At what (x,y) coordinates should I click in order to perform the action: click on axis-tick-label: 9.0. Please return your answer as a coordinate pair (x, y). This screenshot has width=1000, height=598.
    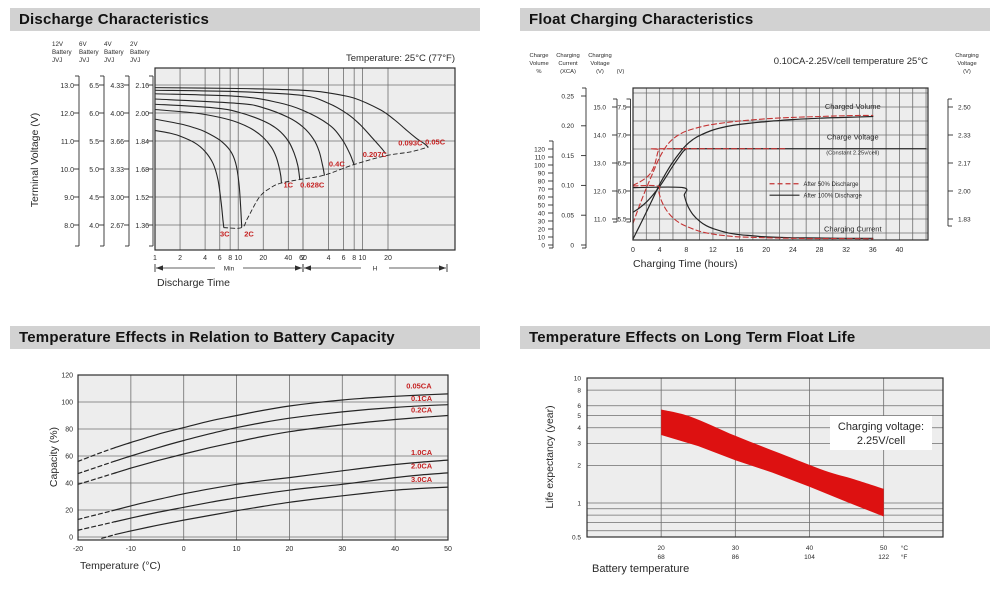
    Looking at the image, I should click on (69, 198).